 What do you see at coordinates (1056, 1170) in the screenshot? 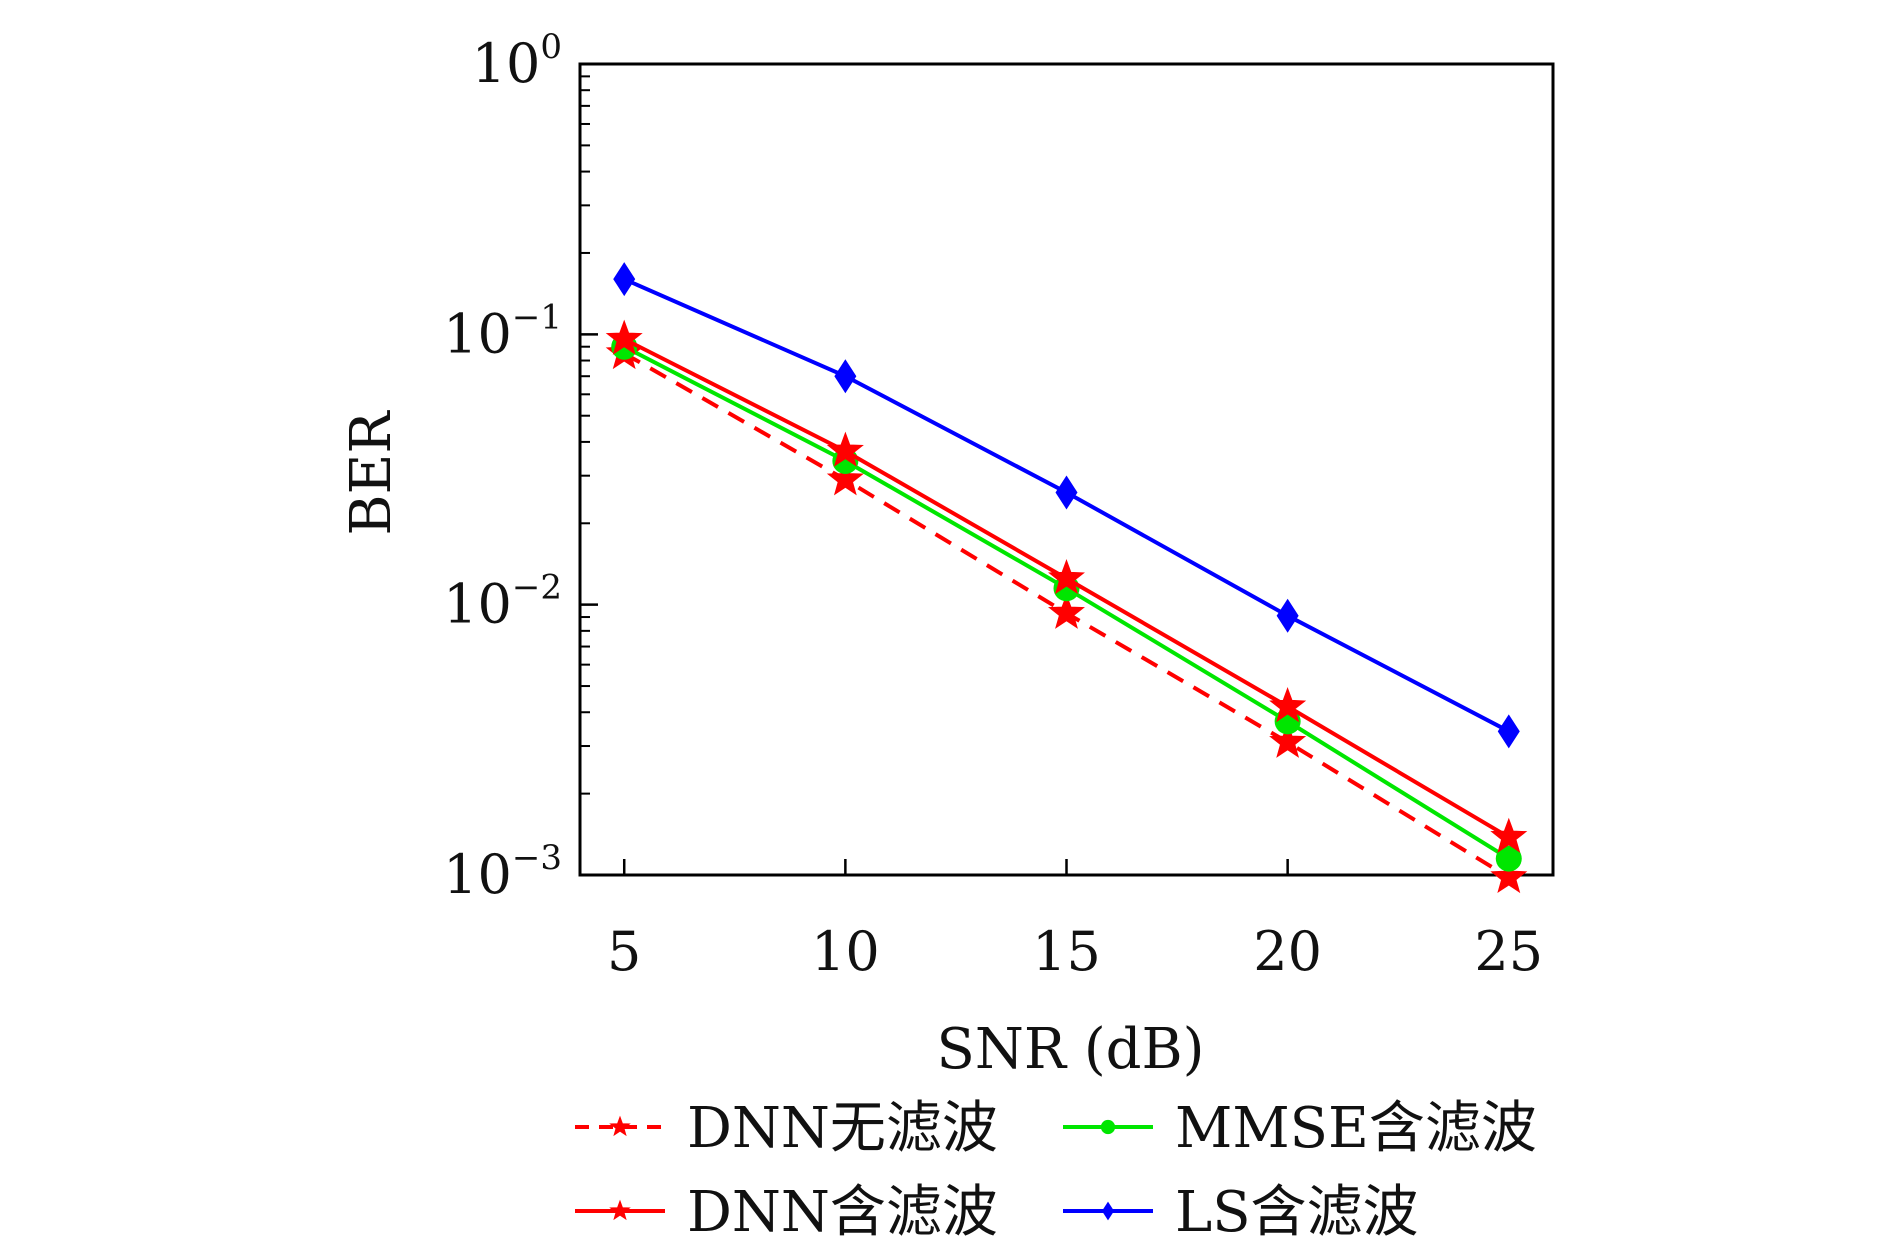
I see `legend: DNN无滤波 MMSE含滤波 DNN含滤波 LS含滤波` at bounding box center [1056, 1170].